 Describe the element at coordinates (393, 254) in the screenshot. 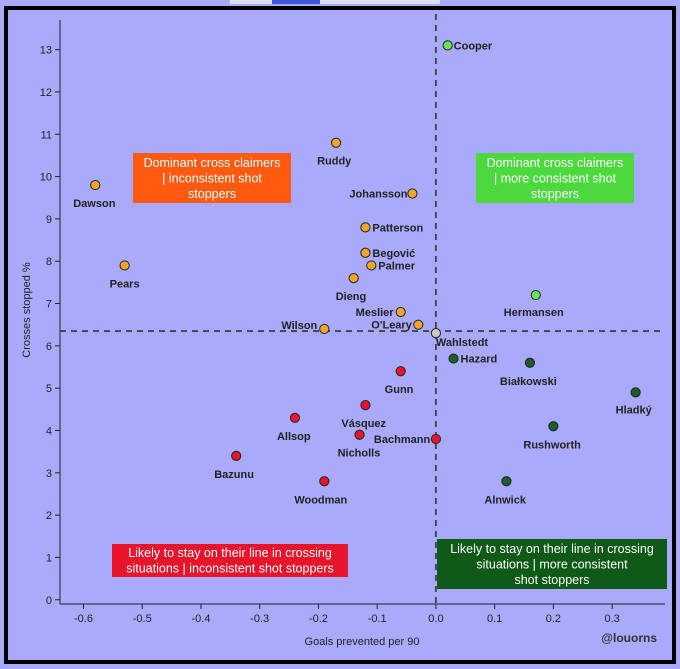

I see `point-label: Begović` at that location.